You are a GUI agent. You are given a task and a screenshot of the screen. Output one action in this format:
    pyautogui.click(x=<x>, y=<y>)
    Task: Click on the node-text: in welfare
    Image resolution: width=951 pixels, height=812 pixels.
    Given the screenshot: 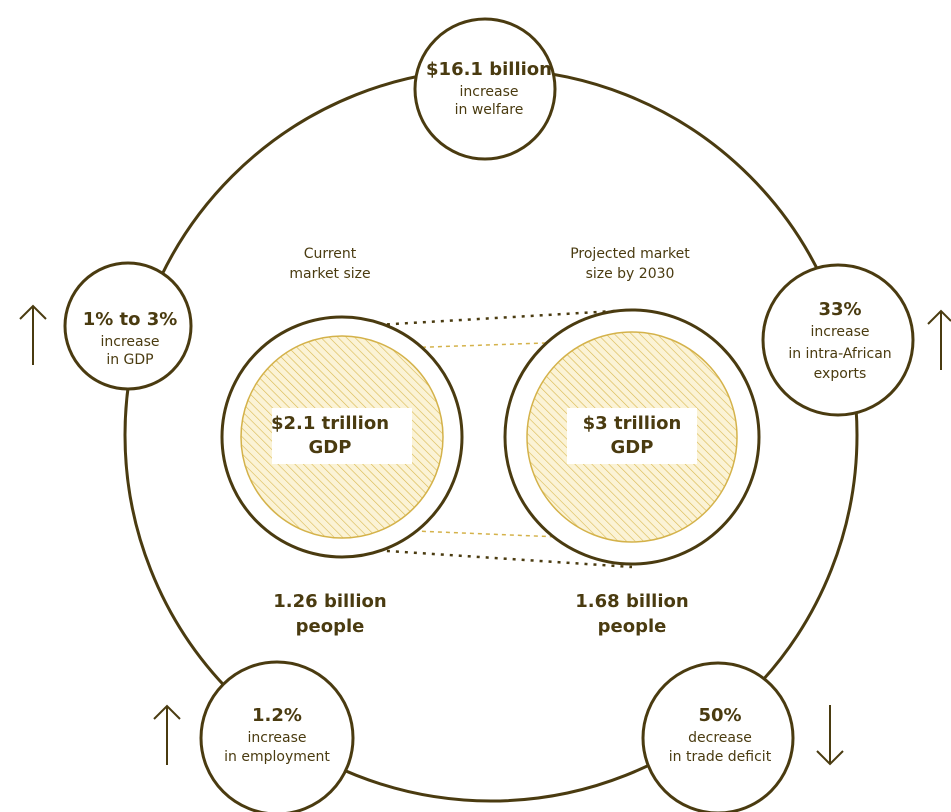 What is the action you would take?
    pyautogui.click(x=489, y=110)
    